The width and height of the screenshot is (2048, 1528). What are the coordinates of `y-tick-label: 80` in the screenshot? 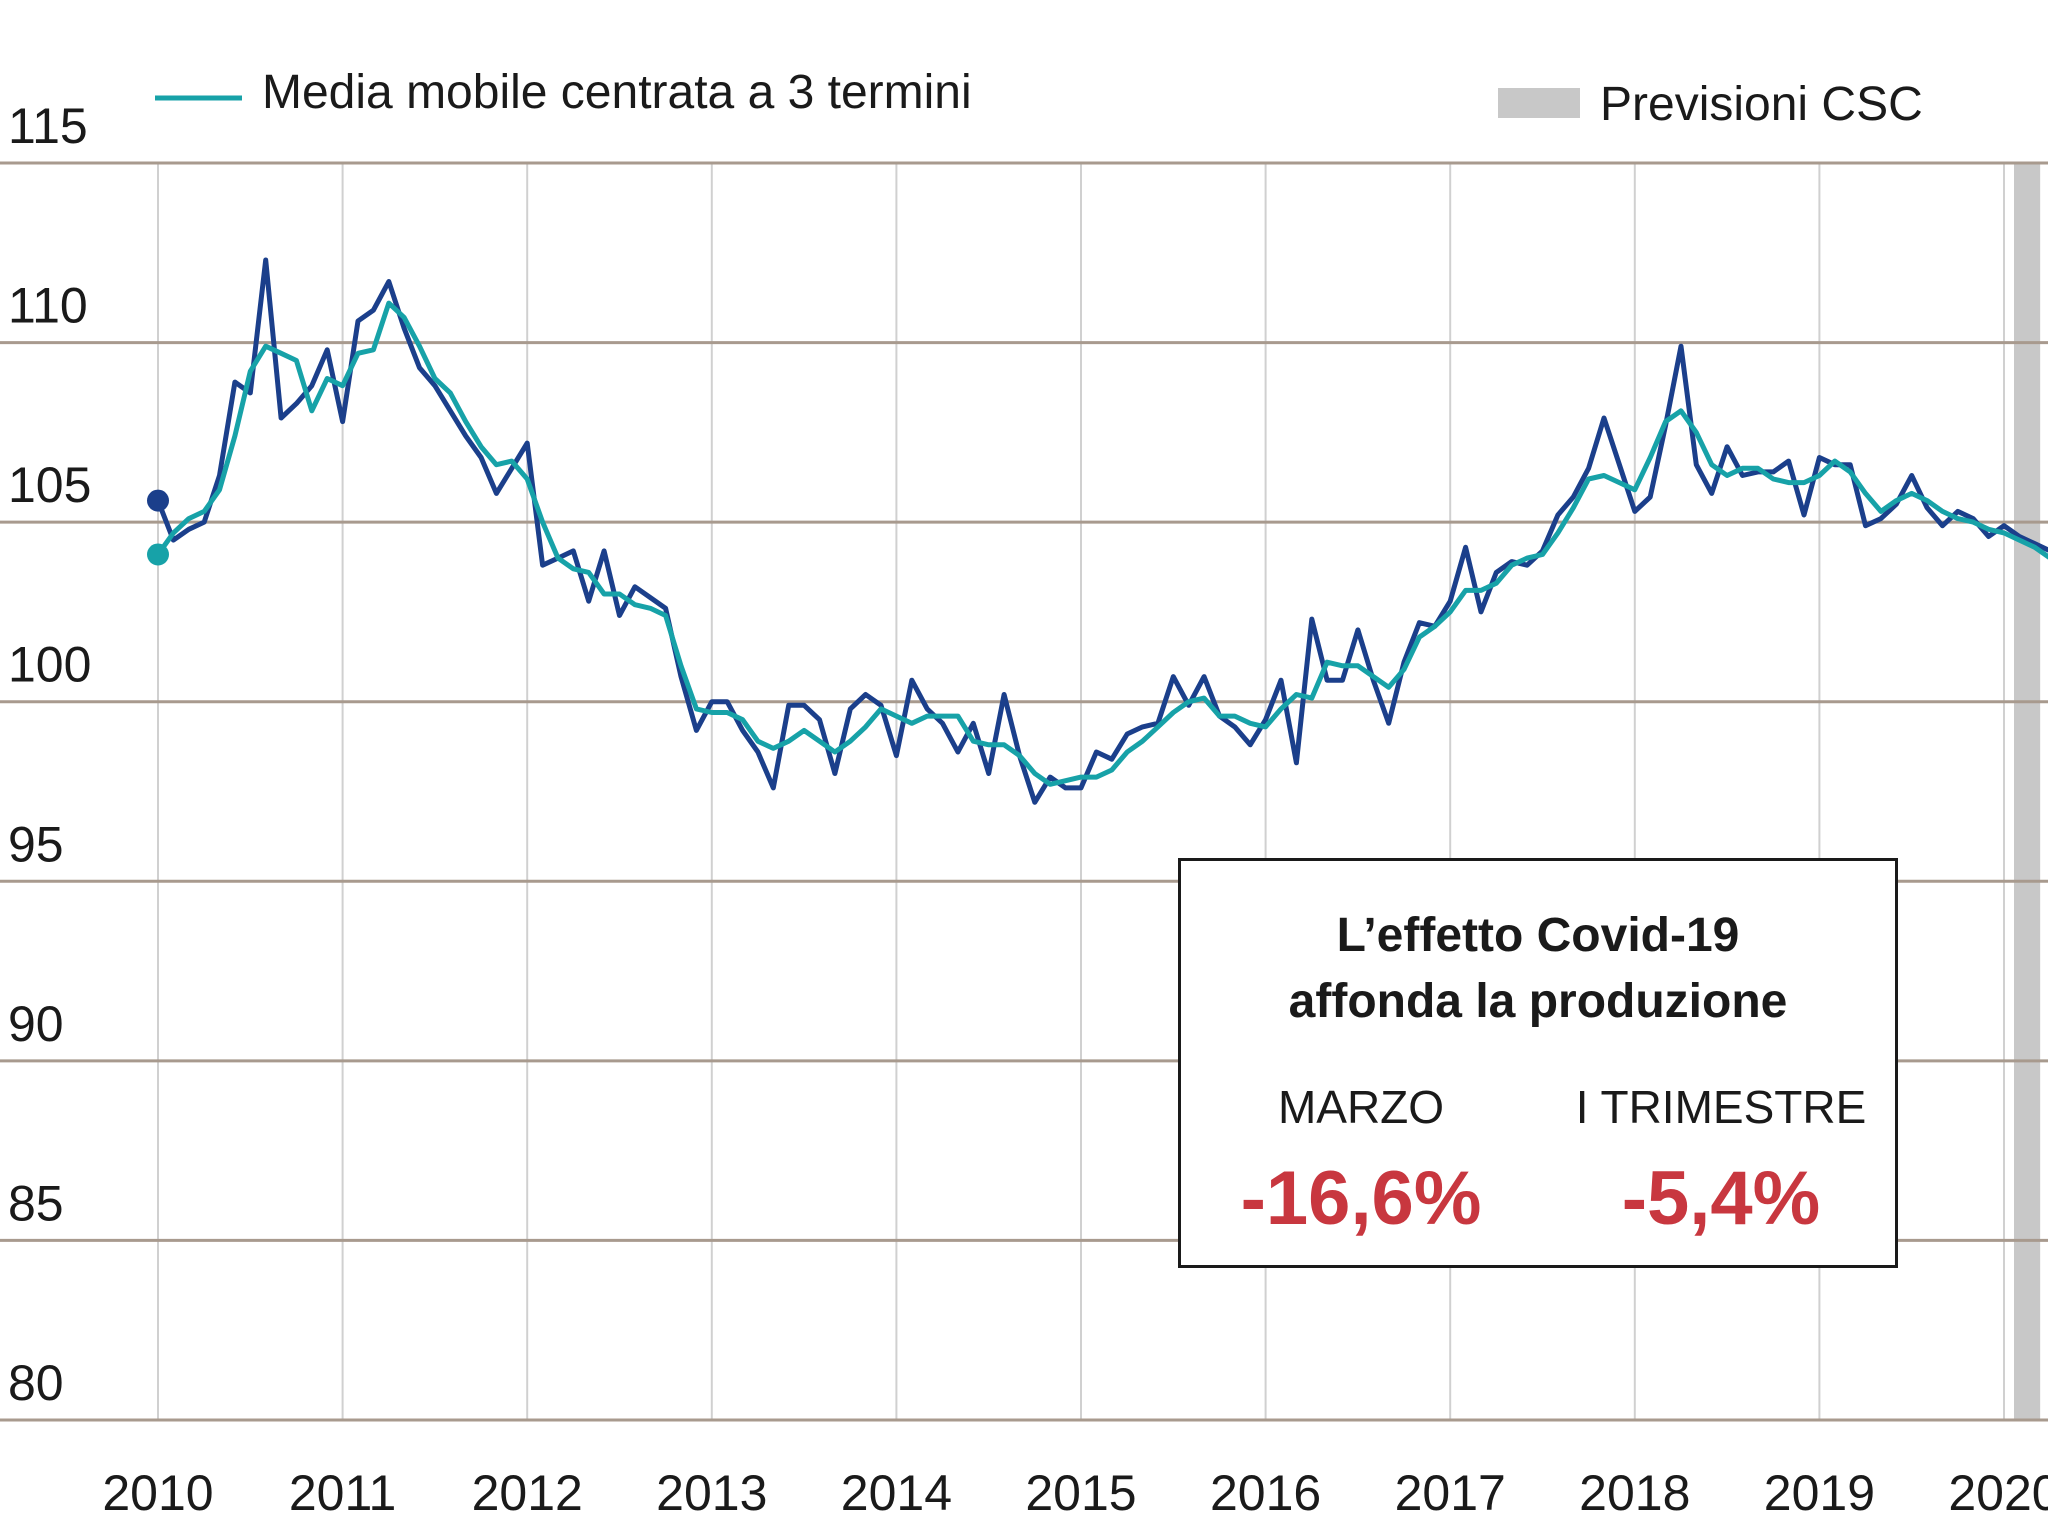 It's located at (36, 1383).